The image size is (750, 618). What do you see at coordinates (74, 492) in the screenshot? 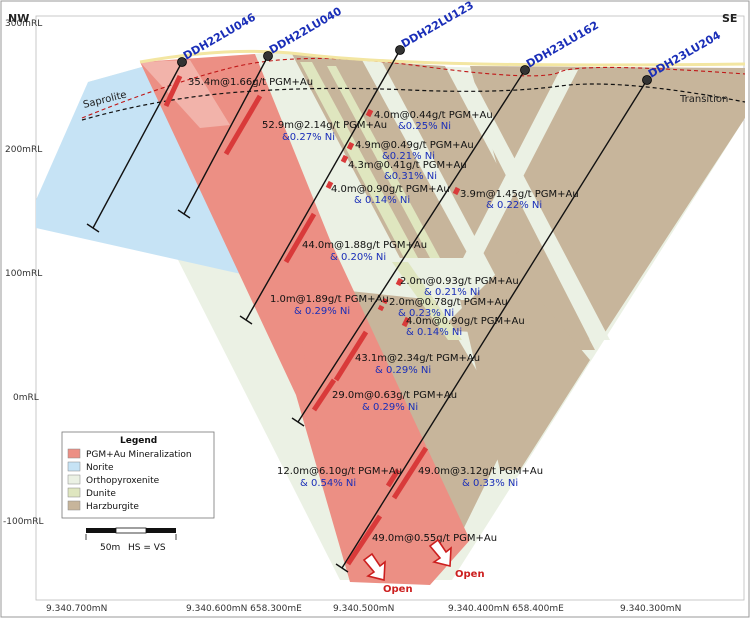
I see `legend-swatch-dunite` at bounding box center [74, 492].